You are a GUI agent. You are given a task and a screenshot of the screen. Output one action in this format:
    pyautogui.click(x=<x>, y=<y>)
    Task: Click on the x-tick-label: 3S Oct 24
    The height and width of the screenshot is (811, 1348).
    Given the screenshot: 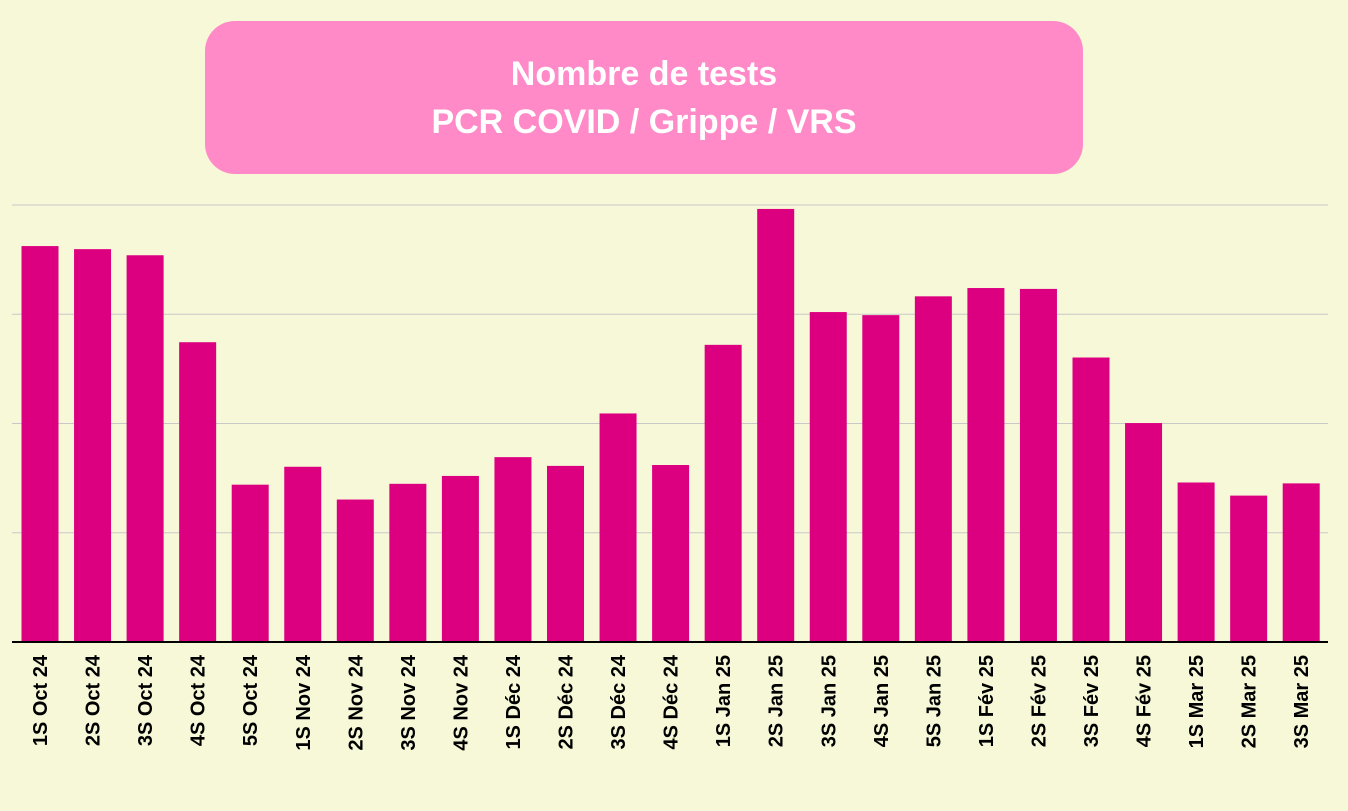 What is the action you would take?
    pyautogui.click(x=146, y=700)
    